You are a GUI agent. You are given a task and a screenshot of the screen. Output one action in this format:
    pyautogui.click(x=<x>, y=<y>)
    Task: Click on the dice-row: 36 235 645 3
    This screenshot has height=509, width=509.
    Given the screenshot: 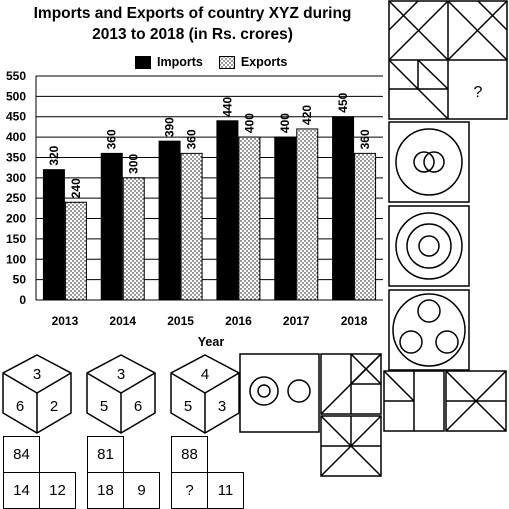 What is the action you would take?
    pyautogui.click(x=121, y=394)
    